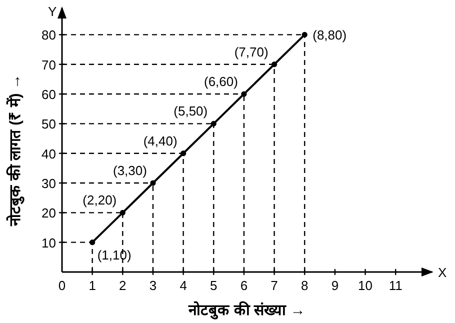  What do you see at coordinates (49, 154) in the screenshot?
I see `ytick: 40` at bounding box center [49, 154].